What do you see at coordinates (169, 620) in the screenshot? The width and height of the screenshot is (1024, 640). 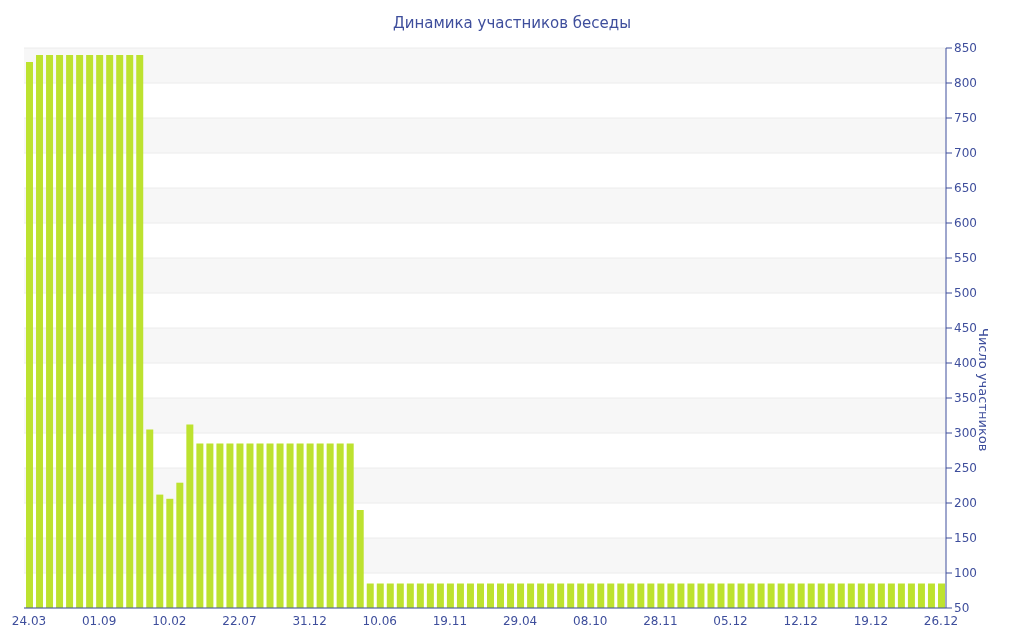 I see `x-tick-label: 10.02` at bounding box center [169, 620].